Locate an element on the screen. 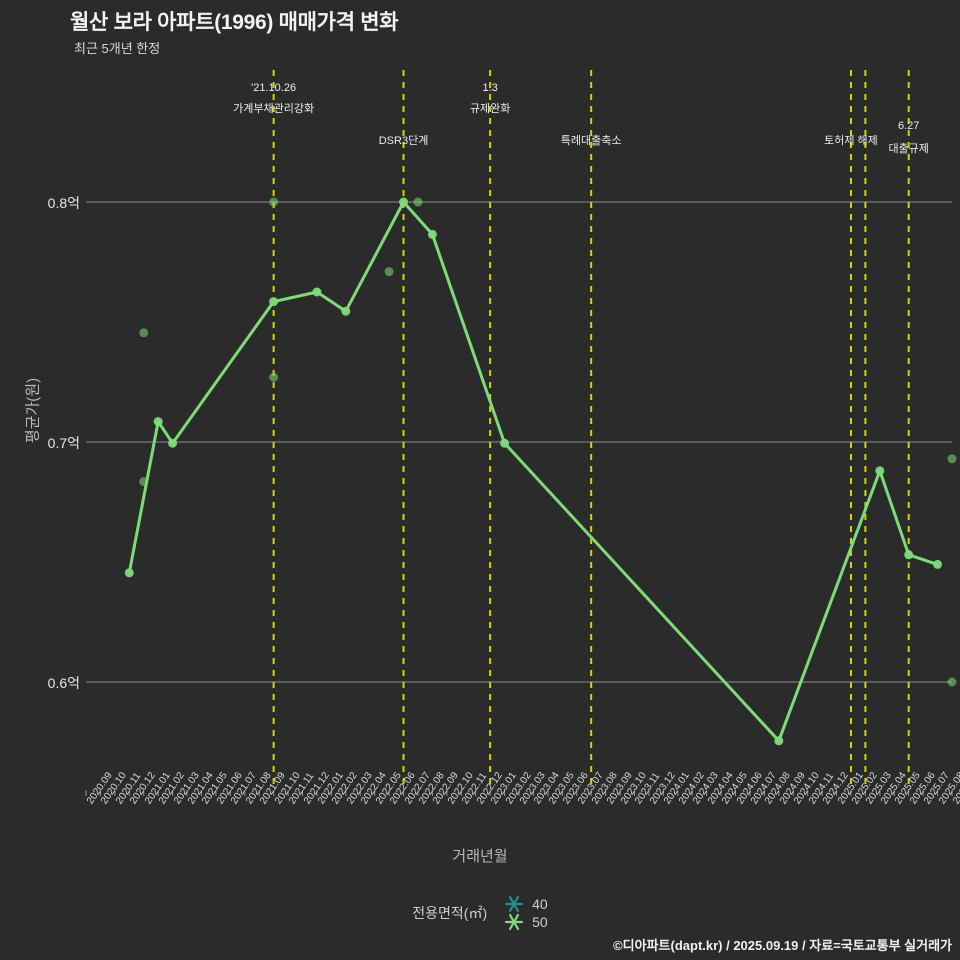 This screenshot has width=960, height=960. chart-legend: 전용면적(㎡) 40 50 is located at coordinates (480, 913).